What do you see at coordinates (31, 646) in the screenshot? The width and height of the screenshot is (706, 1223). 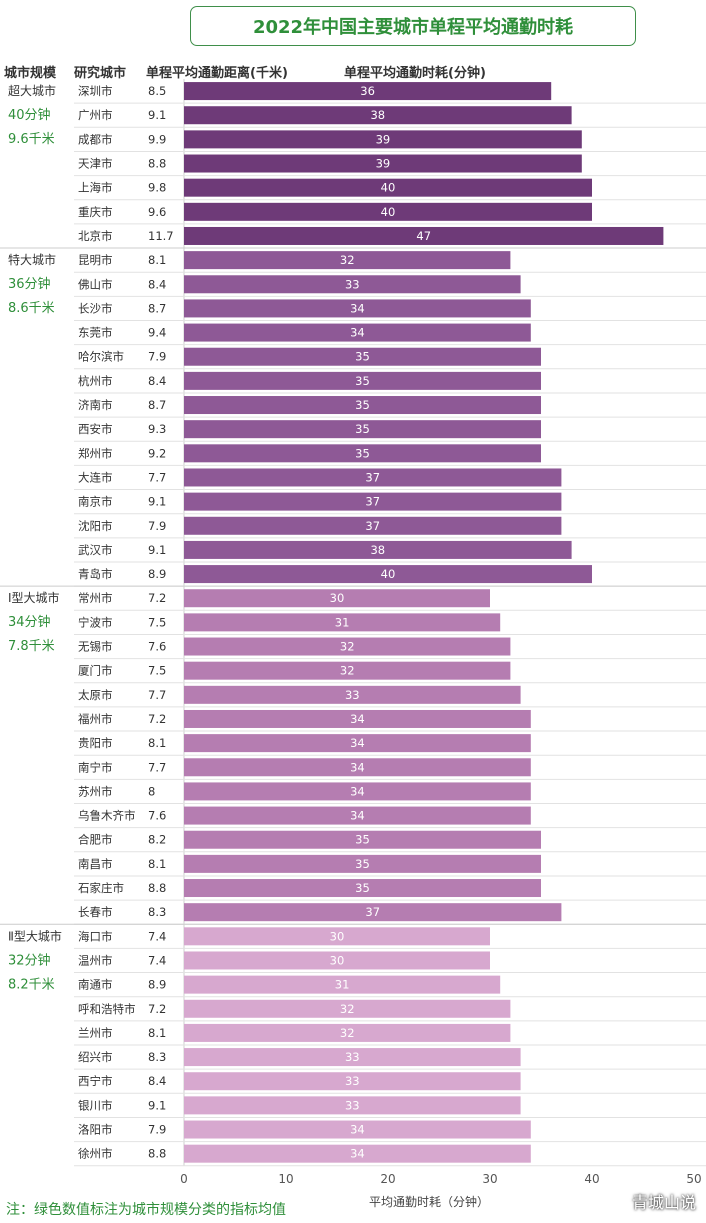 I see `group-mean-distance: 7.8千米` at bounding box center [31, 646].